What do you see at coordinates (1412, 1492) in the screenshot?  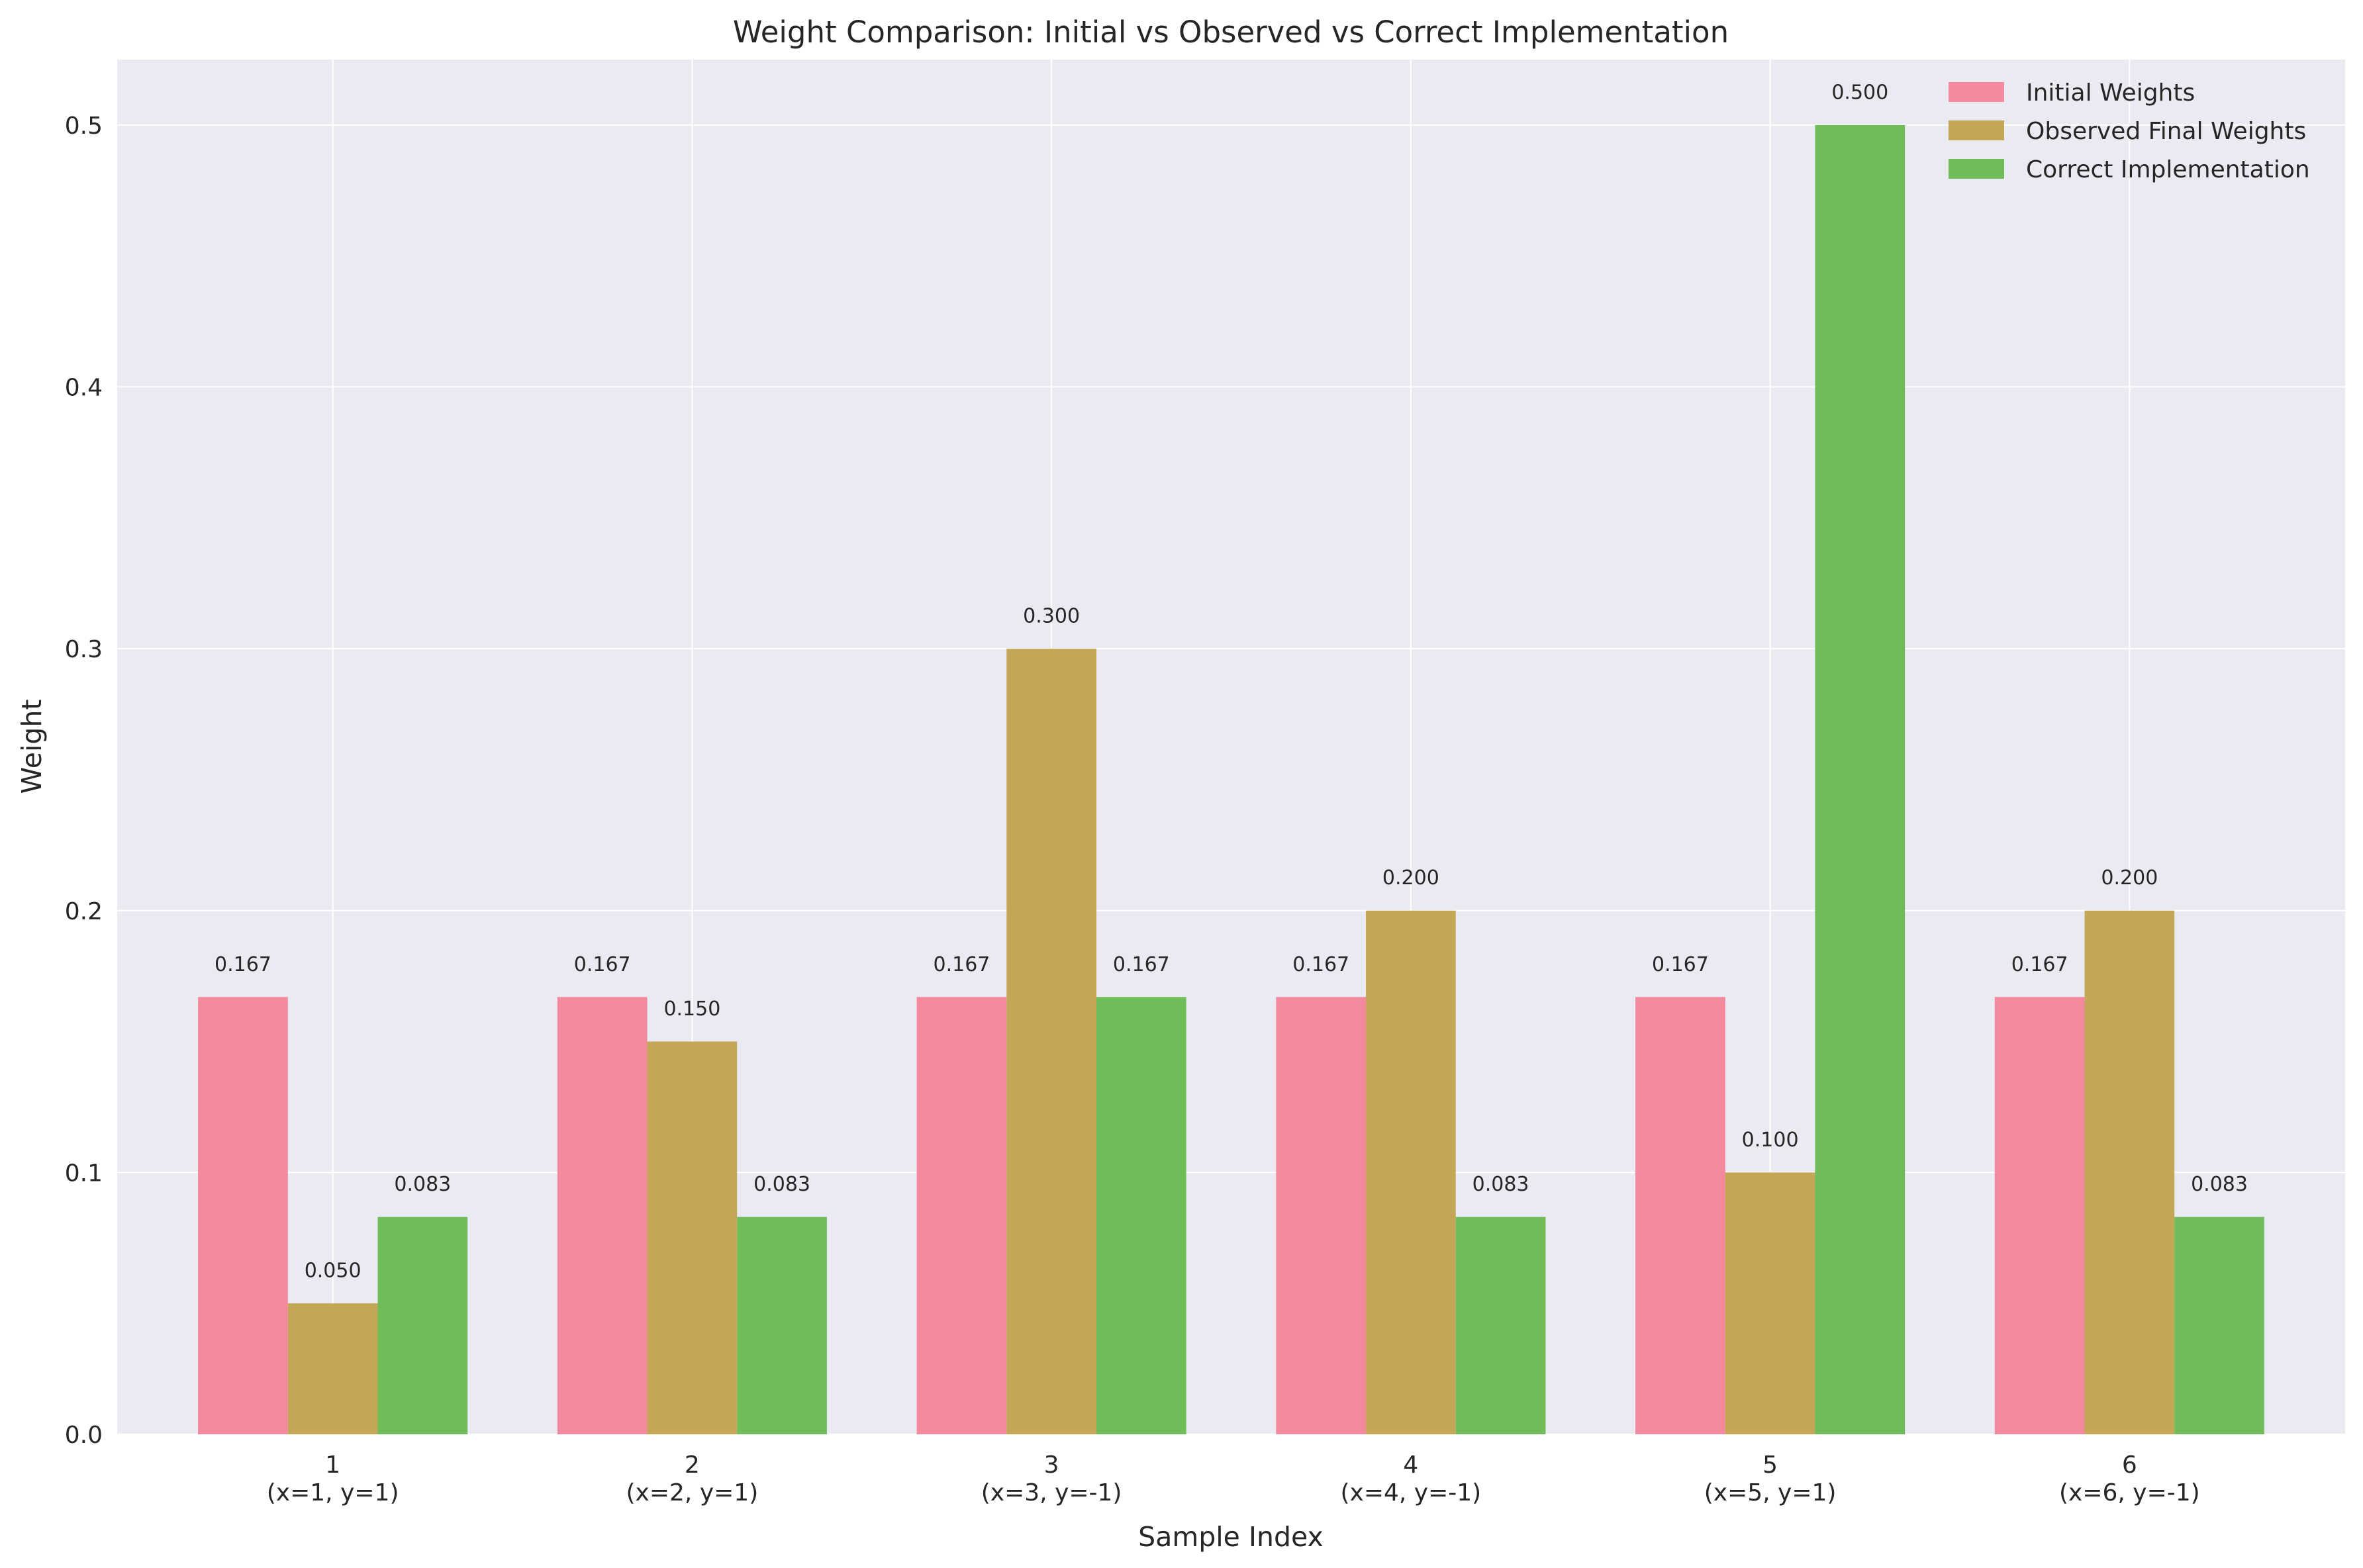 I see `x-tick-sublabel: (x=4, y=-1)` at bounding box center [1412, 1492].